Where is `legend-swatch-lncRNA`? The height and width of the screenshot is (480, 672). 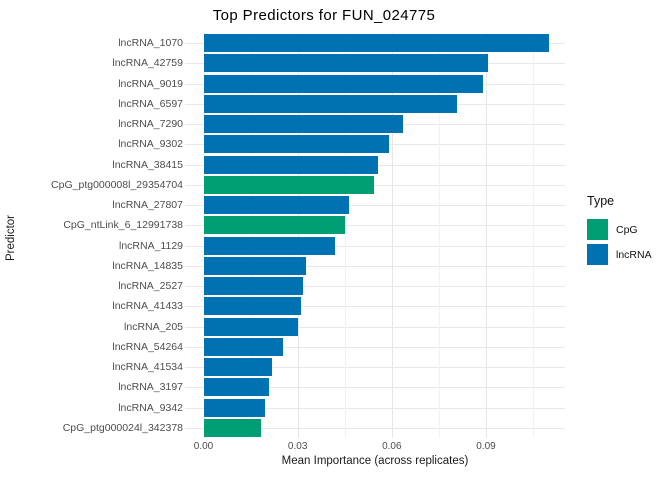
legend-swatch-lncRNA is located at coordinates (597, 254).